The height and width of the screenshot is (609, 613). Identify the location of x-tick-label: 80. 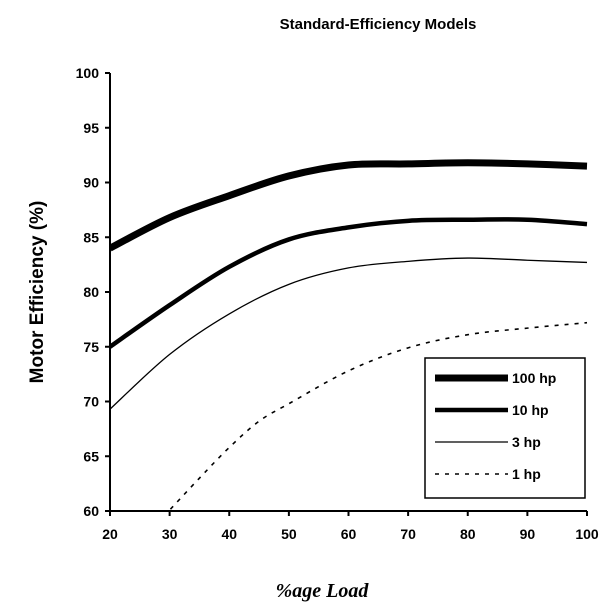
(468, 534).